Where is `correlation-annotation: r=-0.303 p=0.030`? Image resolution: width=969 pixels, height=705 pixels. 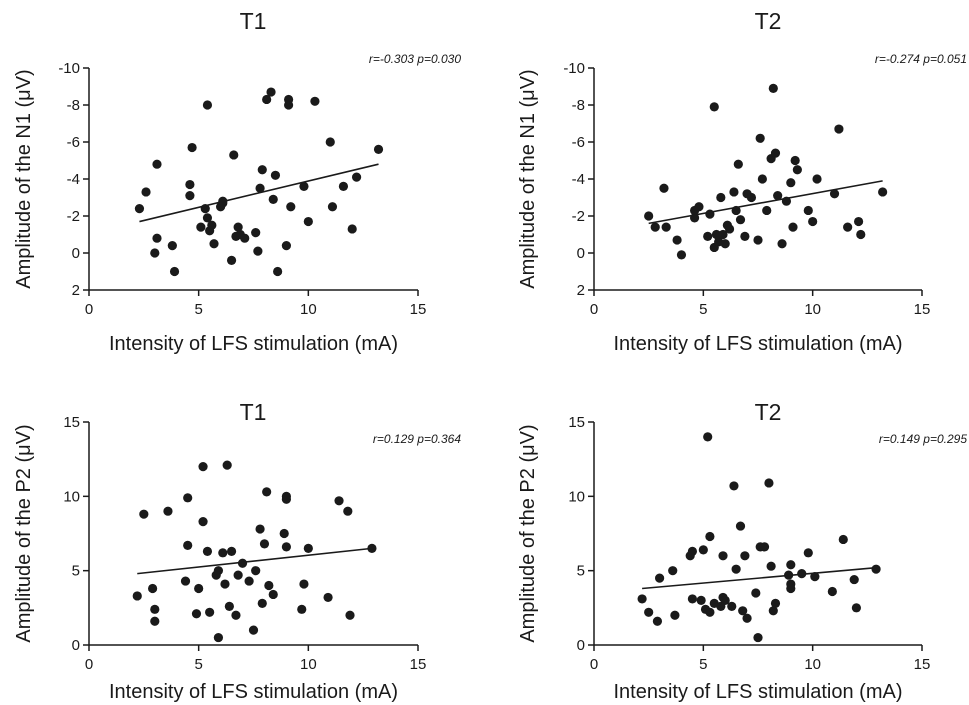
correlation-annotation: r=-0.303 p=0.030 is located at coordinates (415, 59).